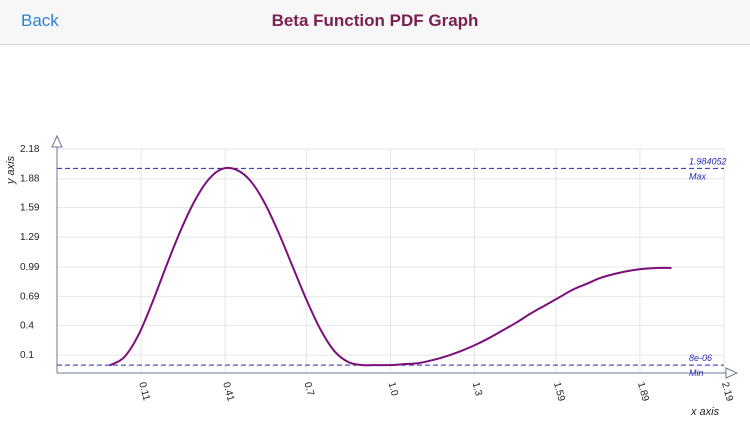  I want to click on x-tick-label: 1.0, so click(393, 389).